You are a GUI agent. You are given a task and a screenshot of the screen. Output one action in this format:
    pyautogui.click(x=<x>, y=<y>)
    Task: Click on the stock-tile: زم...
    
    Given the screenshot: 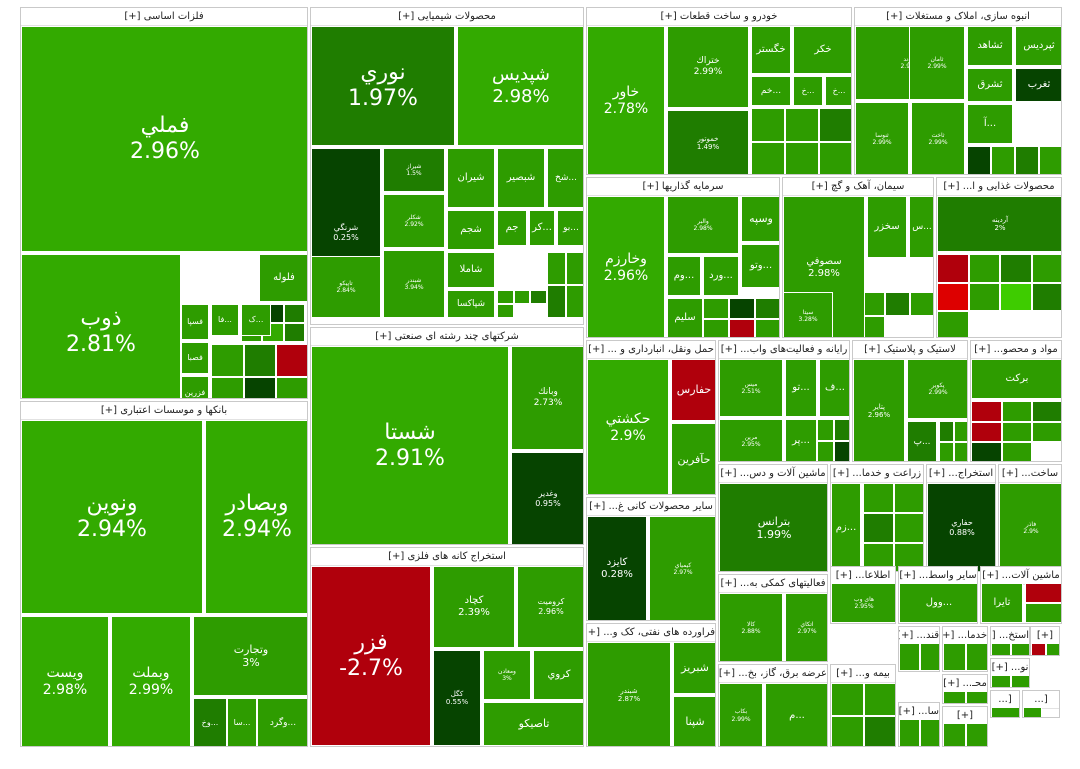 What is the action you would take?
    pyautogui.click(x=846, y=527)
    